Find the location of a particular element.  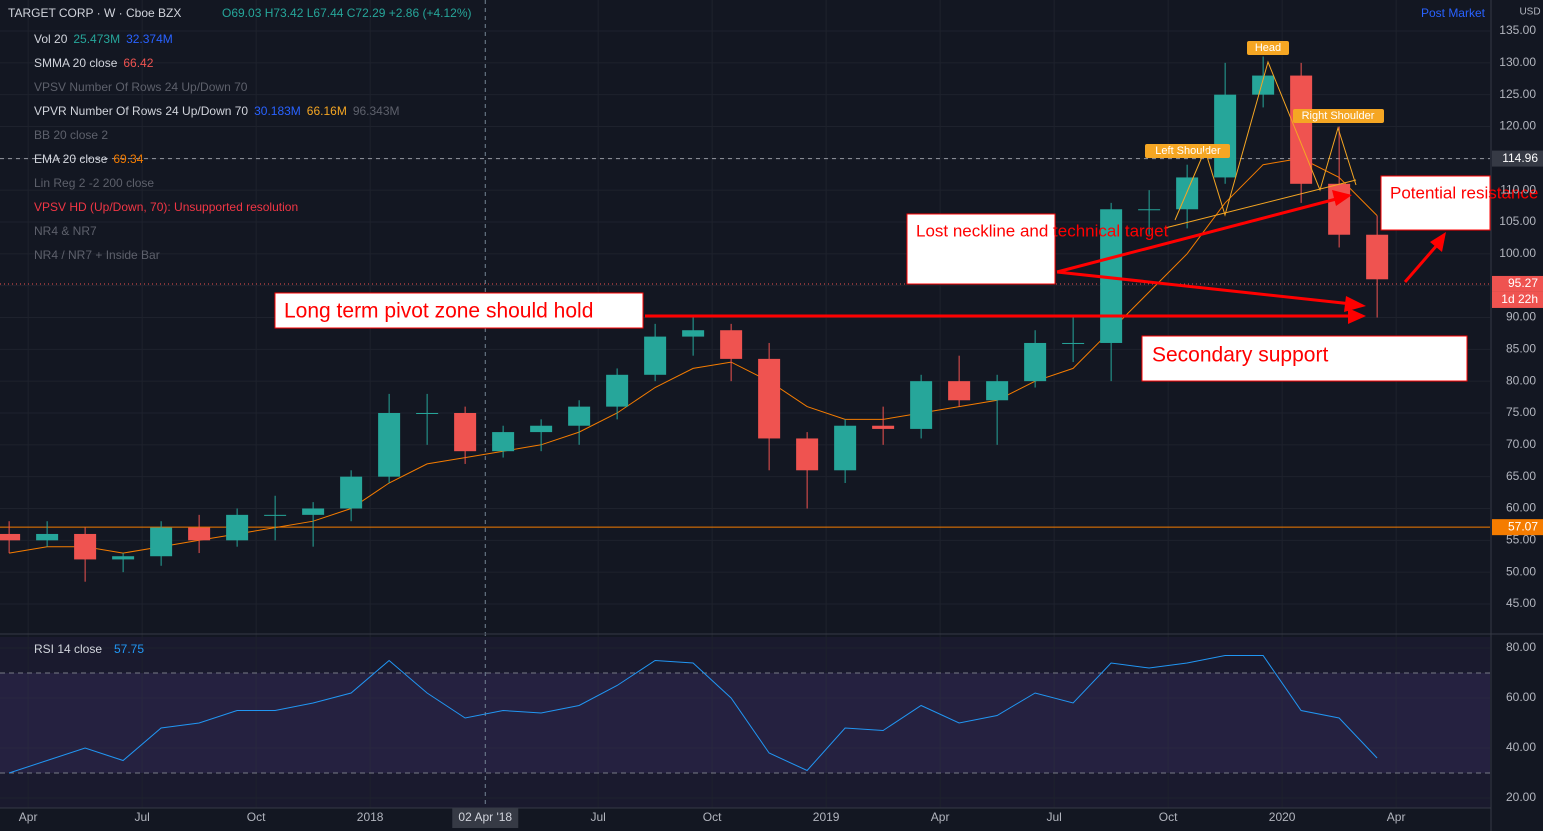

indicator: NR4 / NR7 + Inside Bar is located at coordinates (220, 255).